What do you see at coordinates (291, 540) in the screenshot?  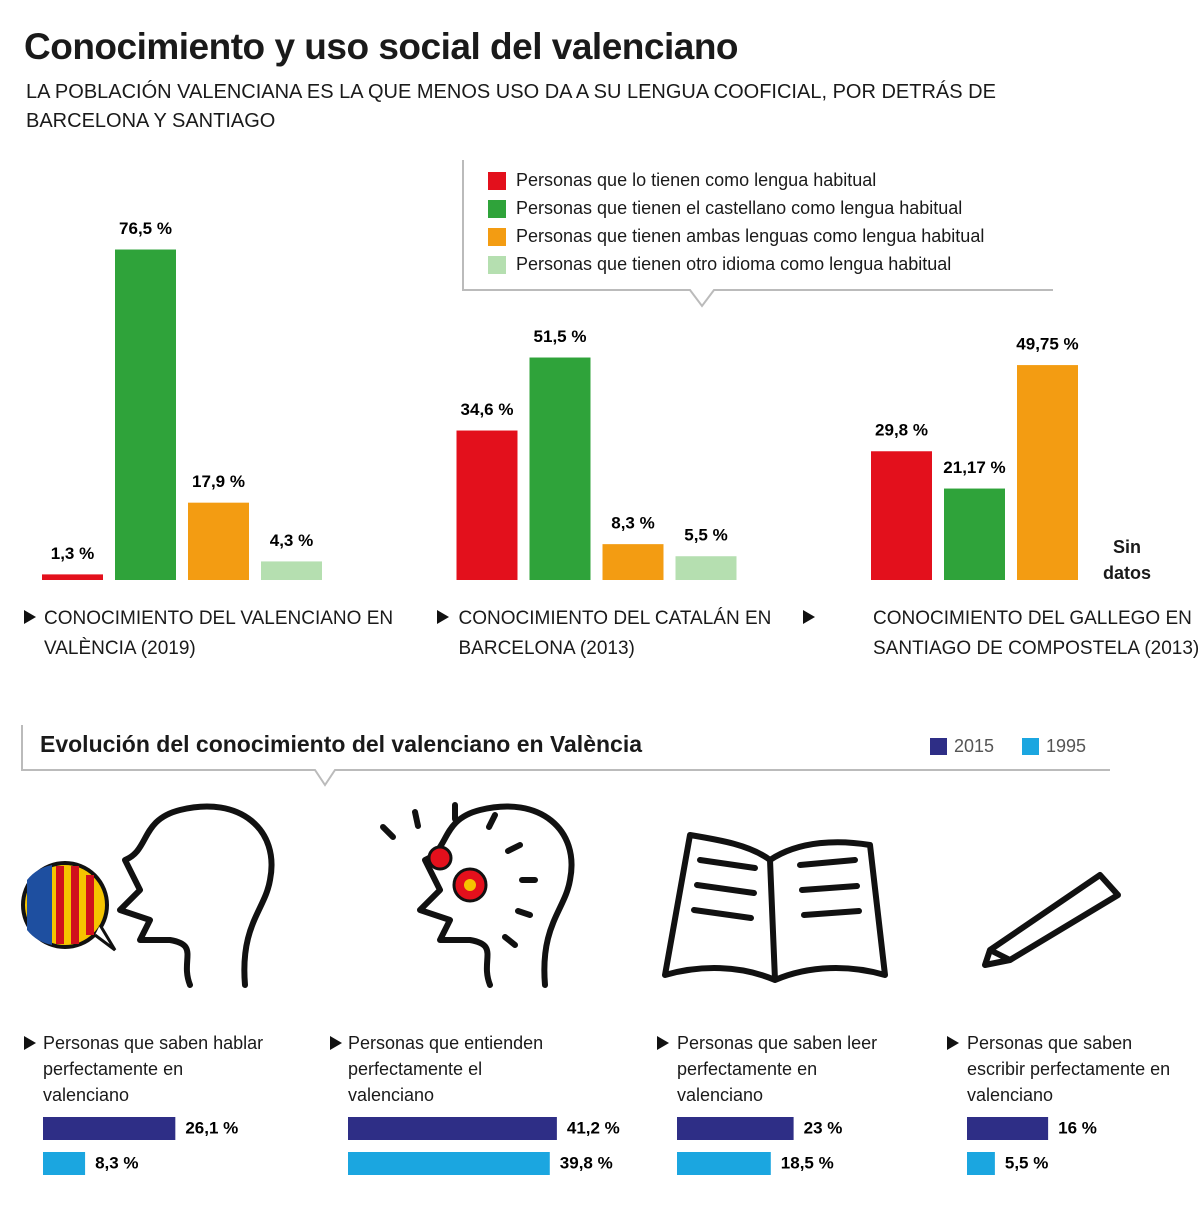 I see `value-label: 4,3 %` at bounding box center [291, 540].